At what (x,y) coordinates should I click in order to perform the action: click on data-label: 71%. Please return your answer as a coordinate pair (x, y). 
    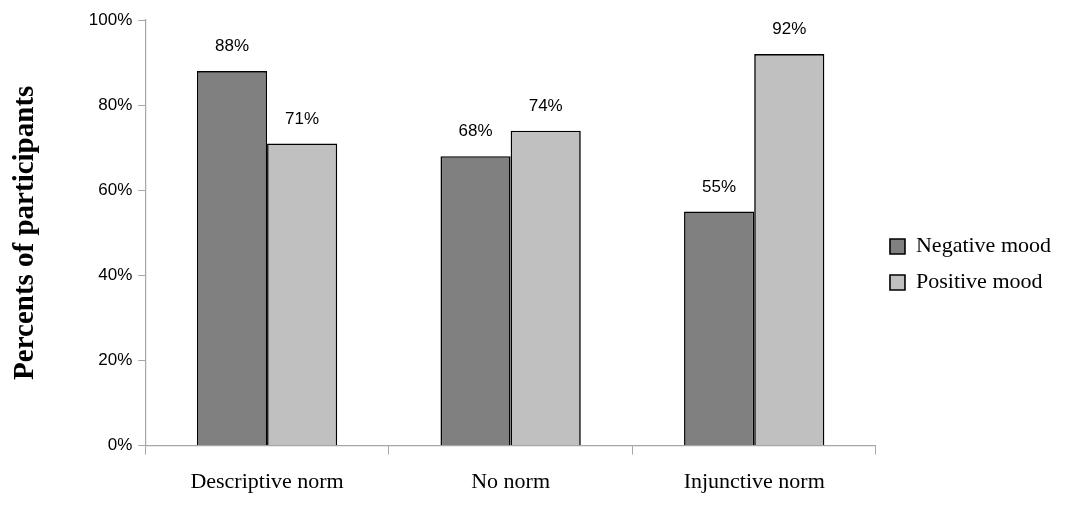
    Looking at the image, I should click on (302, 118).